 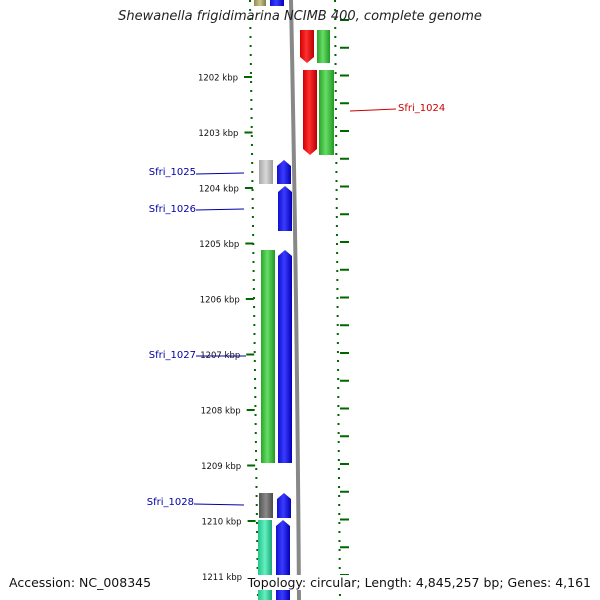 I want to click on ruler-tick-label: 1203 kbp, so click(x=218, y=134).